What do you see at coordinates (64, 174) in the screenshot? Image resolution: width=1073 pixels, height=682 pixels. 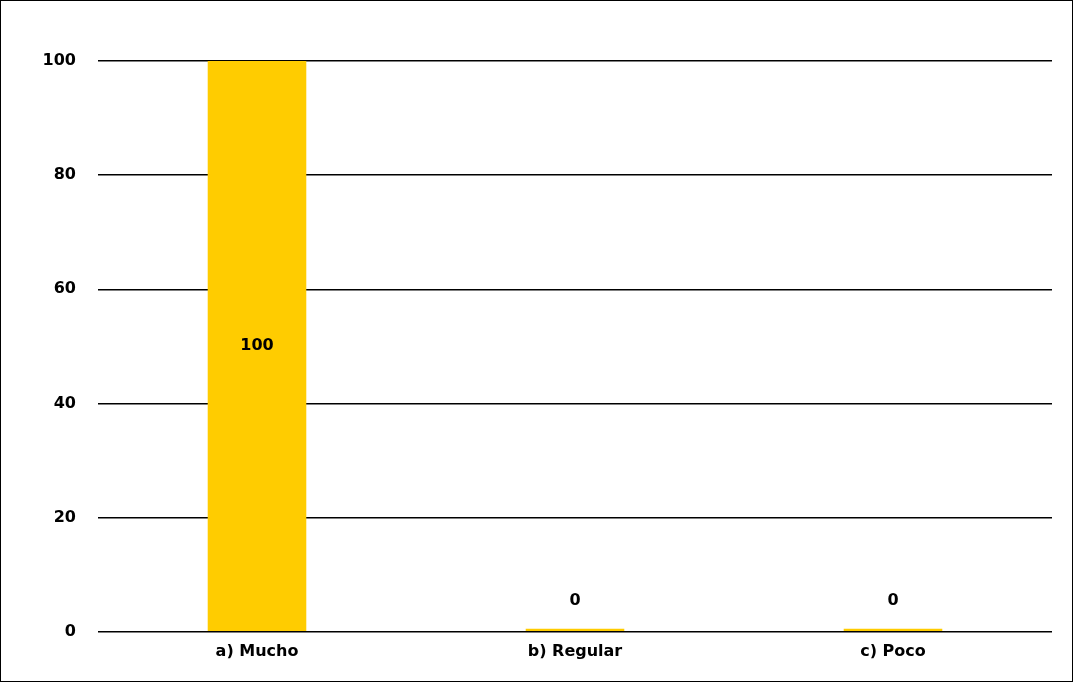 I see `y-tick-label: 80` at bounding box center [64, 174].